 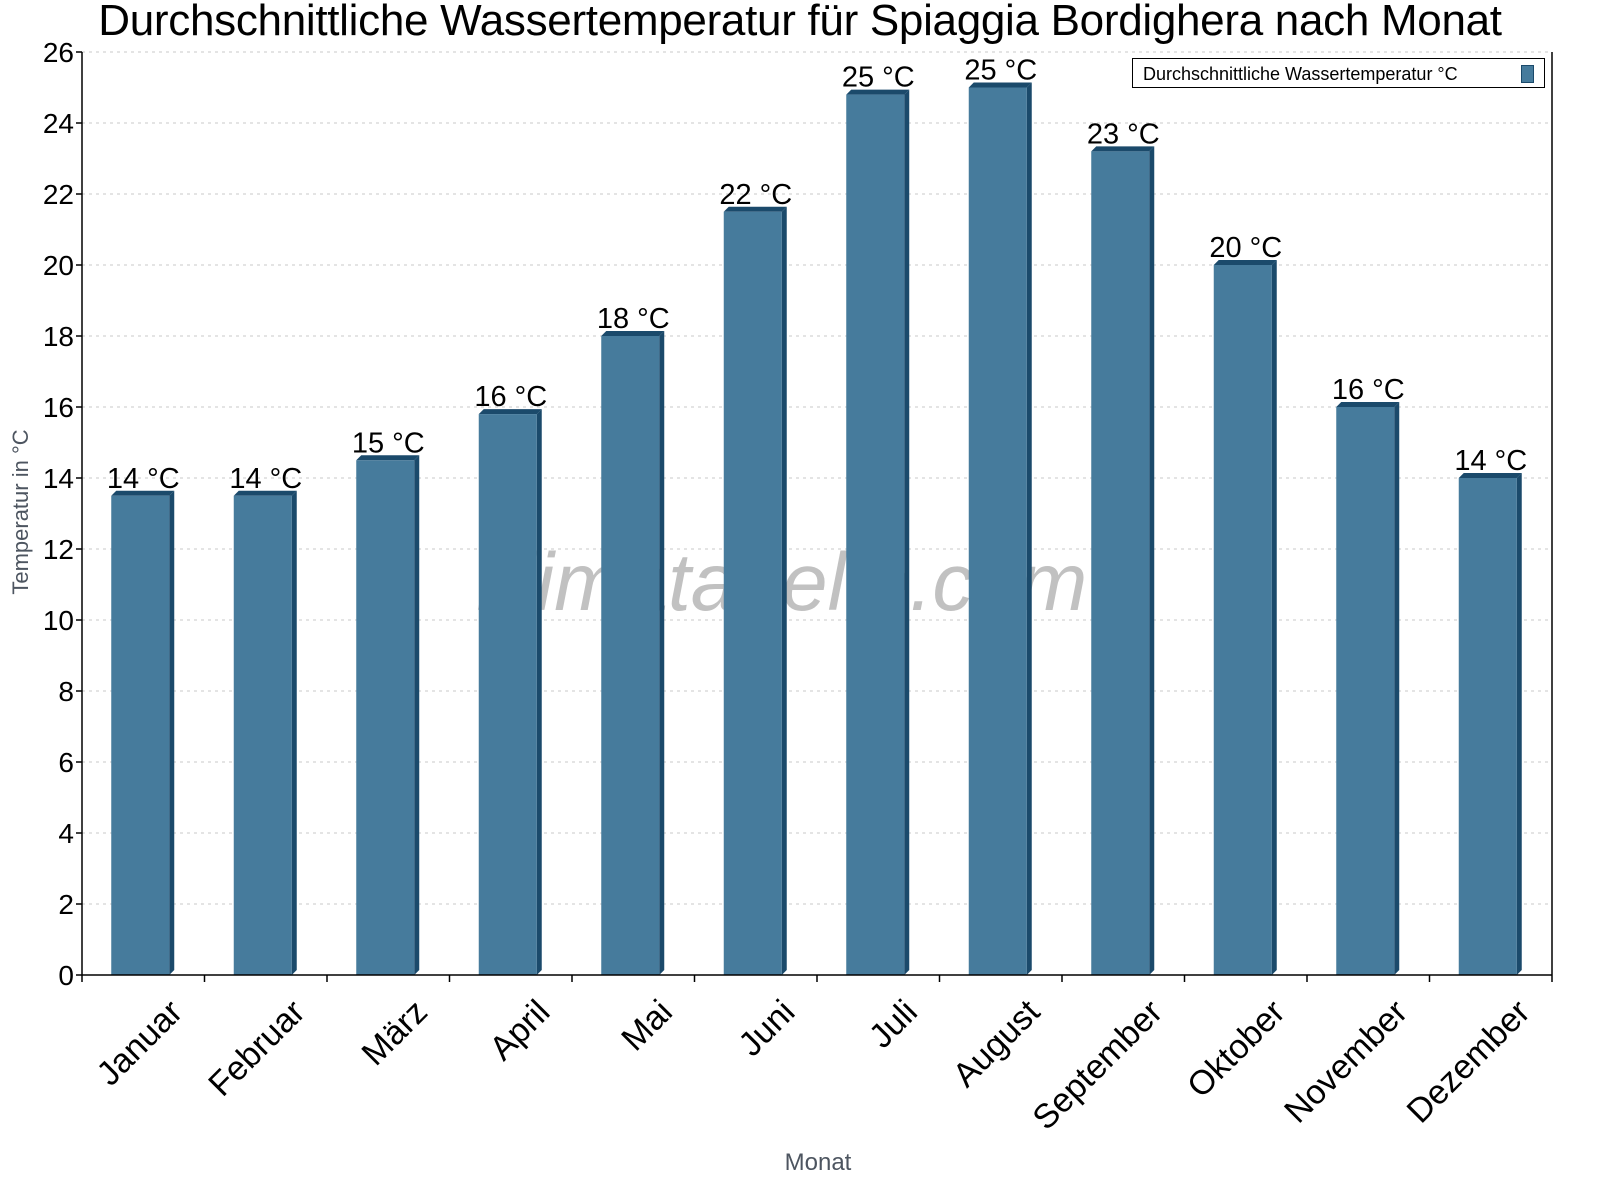 I want to click on y-tick-label: 8, so click(x=66, y=691).